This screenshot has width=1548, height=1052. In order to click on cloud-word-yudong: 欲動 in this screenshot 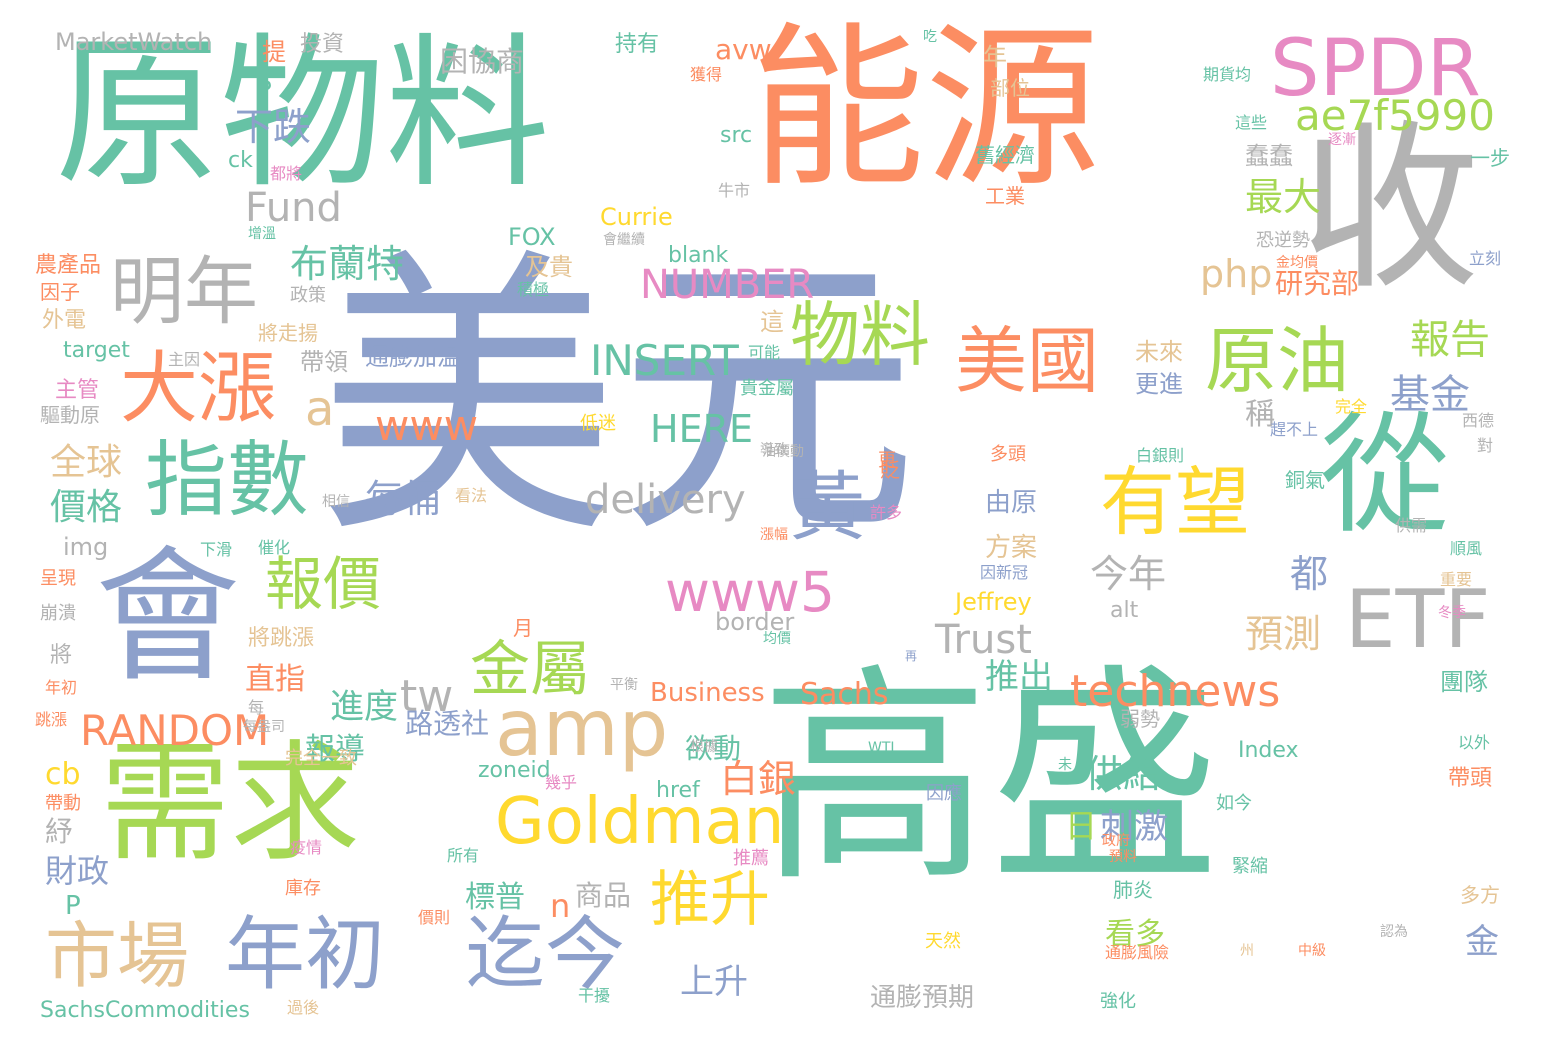, I will do `click(713, 748)`.